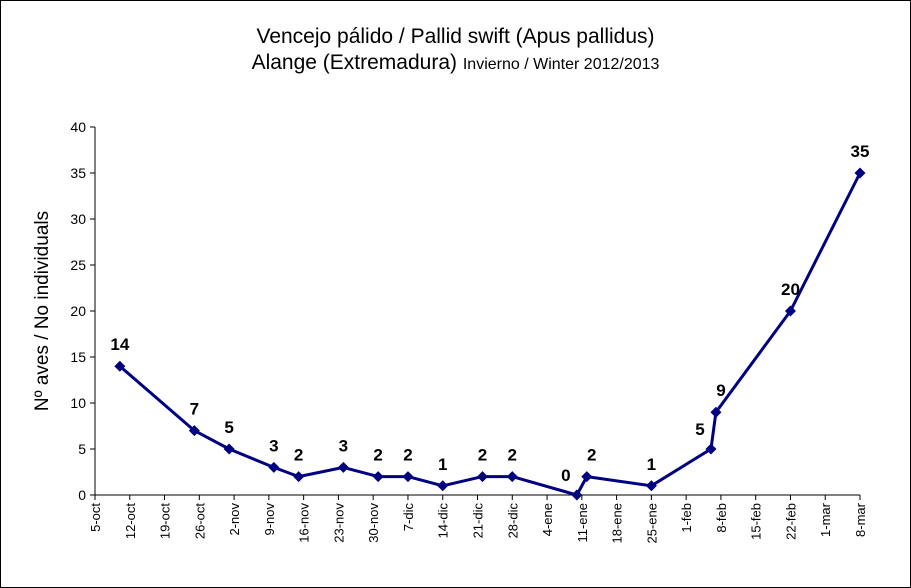  I want to click on x-tick-label: 21-dic, so click(478, 521).